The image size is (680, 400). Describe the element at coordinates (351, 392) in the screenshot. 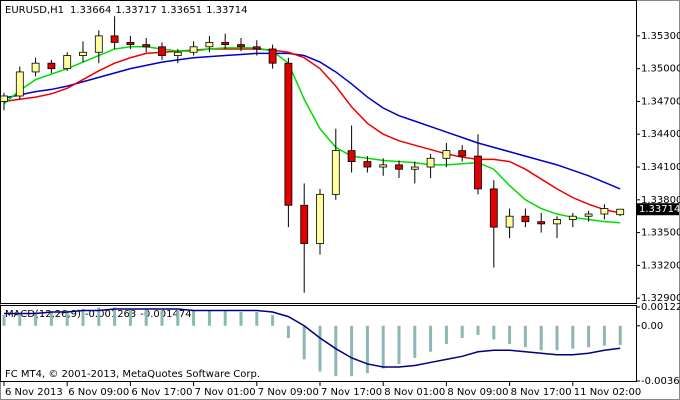

I see `x-tick-label: 7 Nov 17:00` at that location.